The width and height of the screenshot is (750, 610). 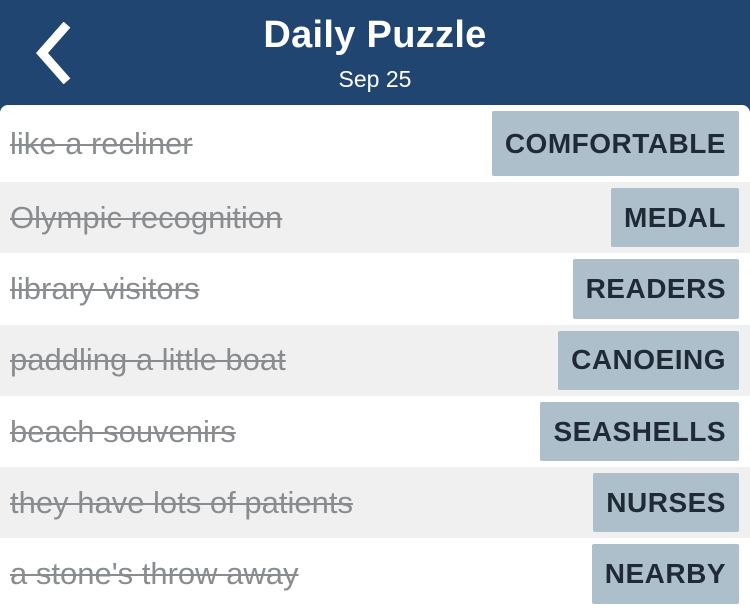 I want to click on clue-row: a stone's throw away NEARBY, so click(x=375, y=573).